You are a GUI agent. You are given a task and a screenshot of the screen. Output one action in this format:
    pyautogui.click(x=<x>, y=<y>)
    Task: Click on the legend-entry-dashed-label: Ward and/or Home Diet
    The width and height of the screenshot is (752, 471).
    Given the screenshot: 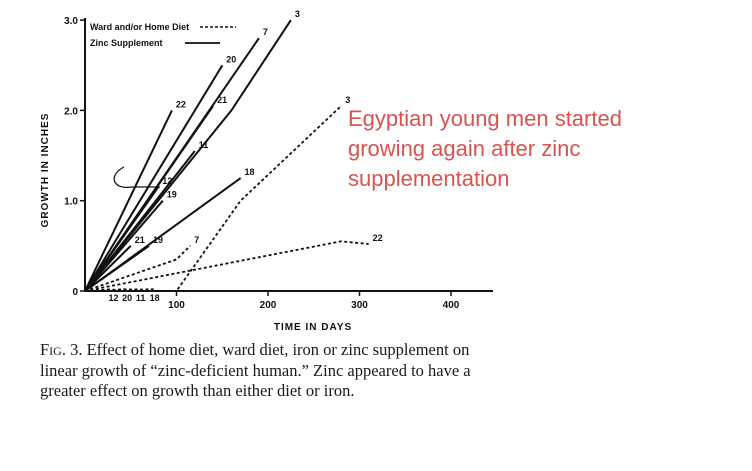 What is the action you would take?
    pyautogui.click(x=139, y=27)
    